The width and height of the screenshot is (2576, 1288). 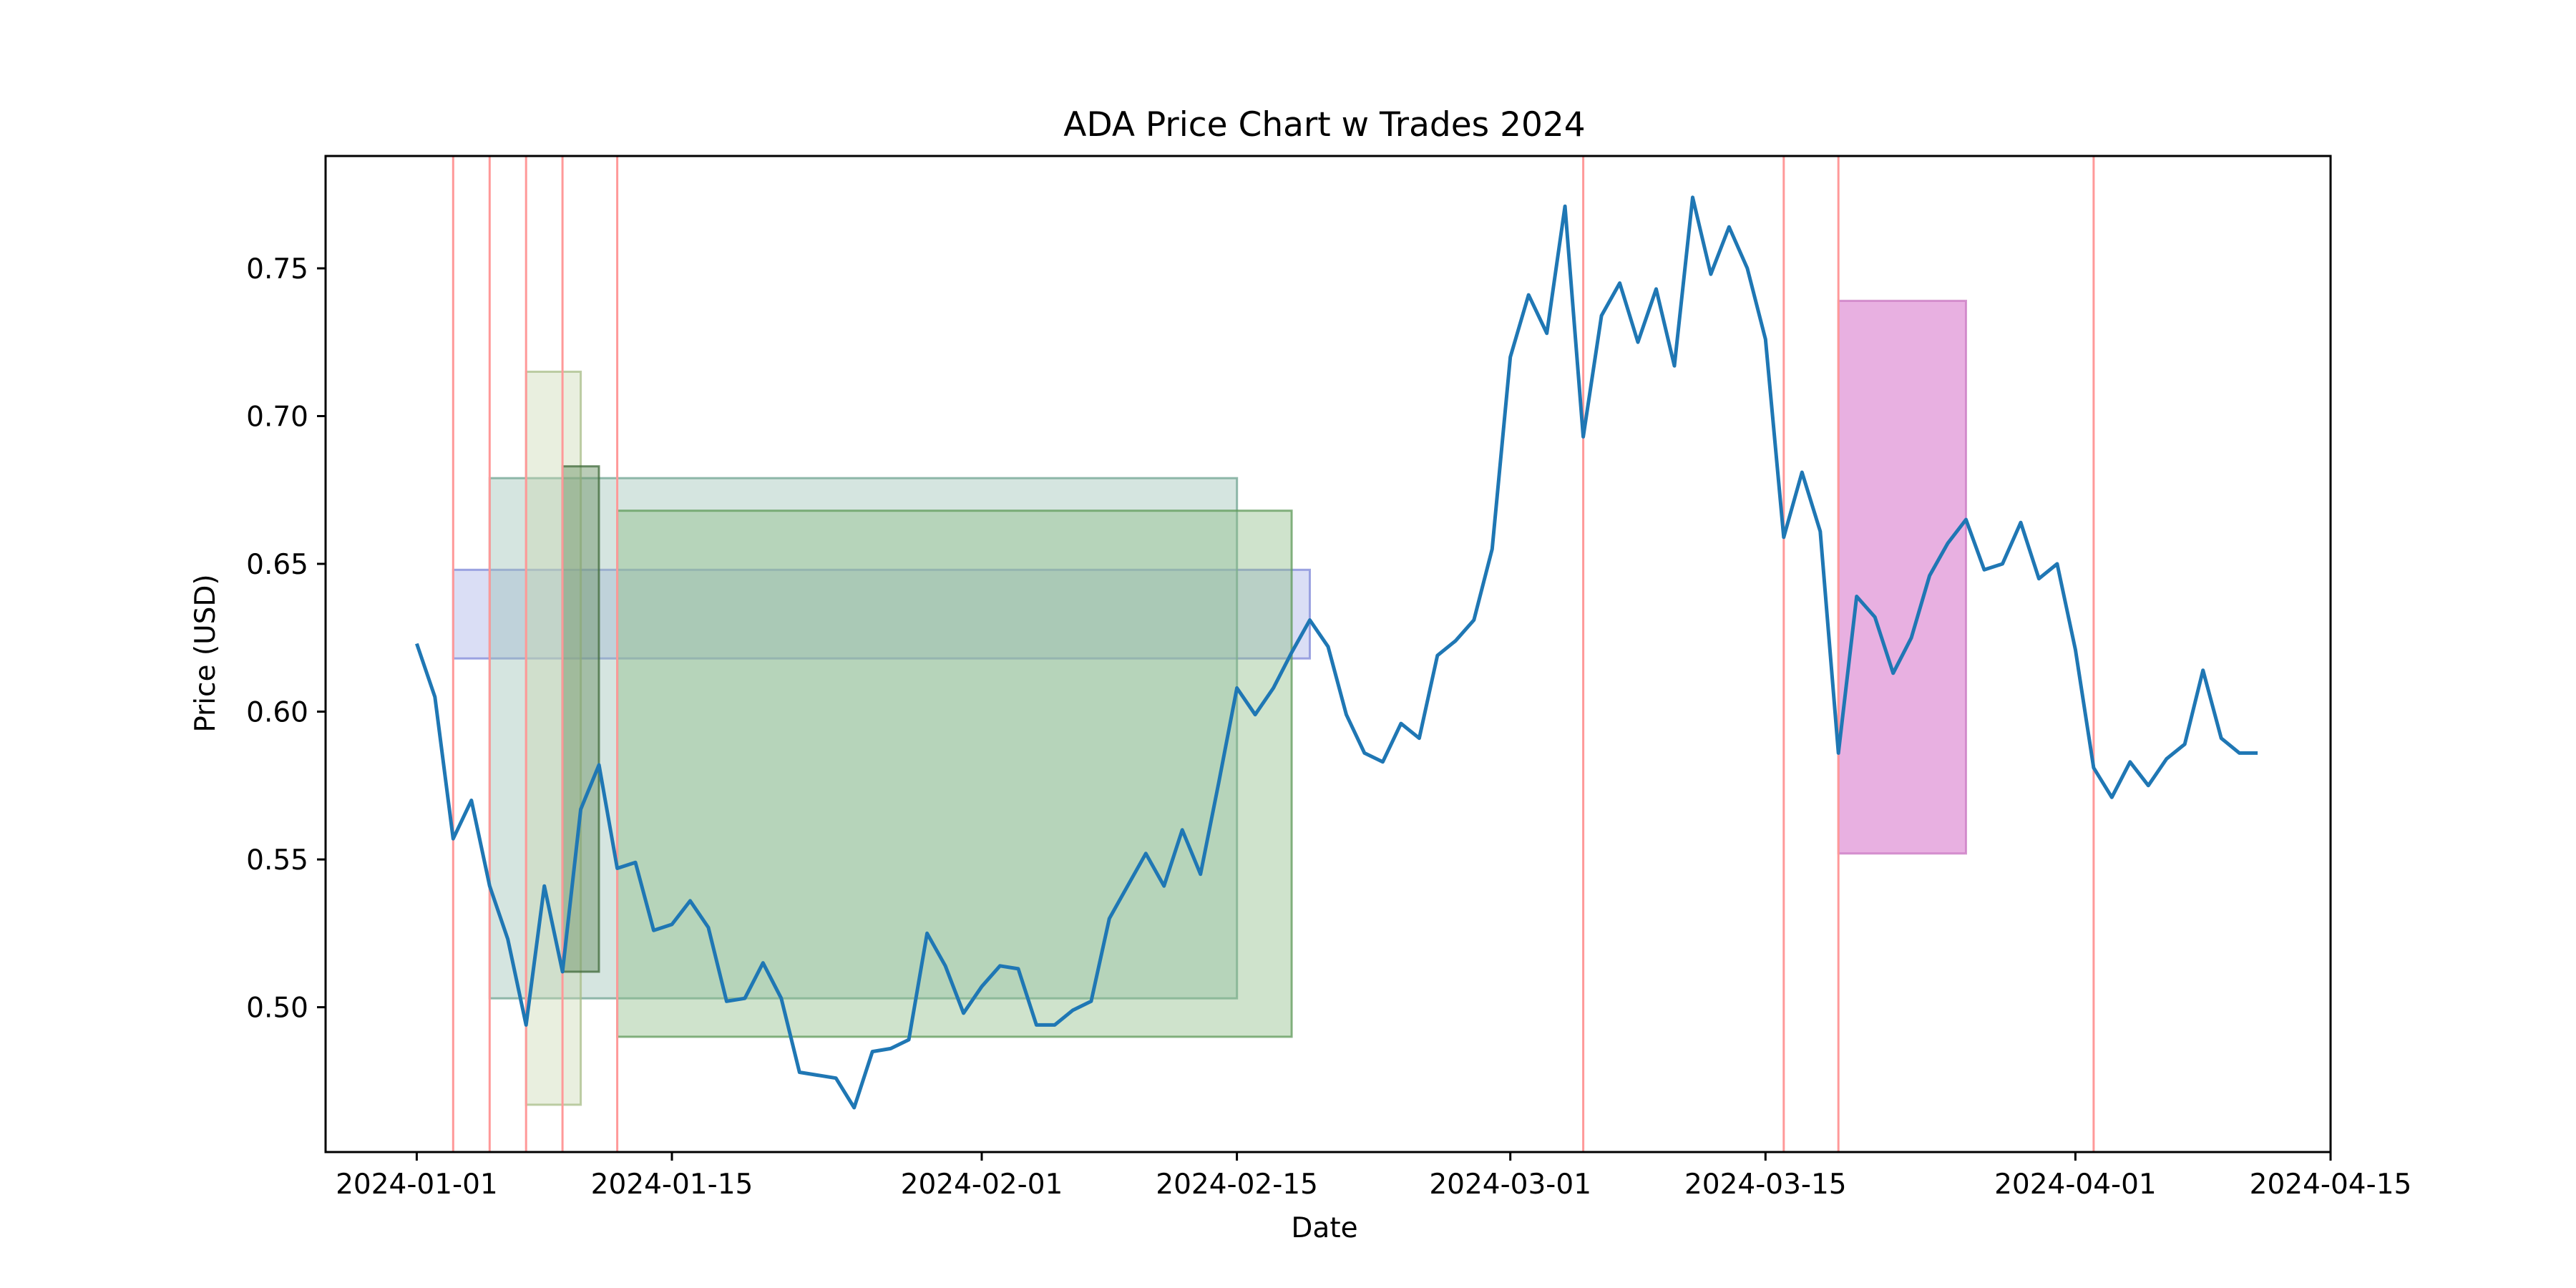 I want to click on y-tick-label-2: 0.55, so click(x=277, y=860).